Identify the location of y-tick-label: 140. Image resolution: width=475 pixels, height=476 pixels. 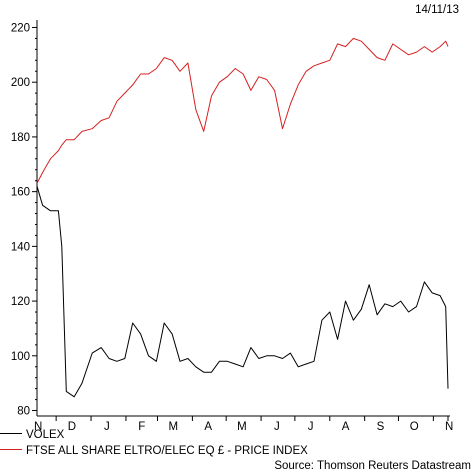
(20, 247).